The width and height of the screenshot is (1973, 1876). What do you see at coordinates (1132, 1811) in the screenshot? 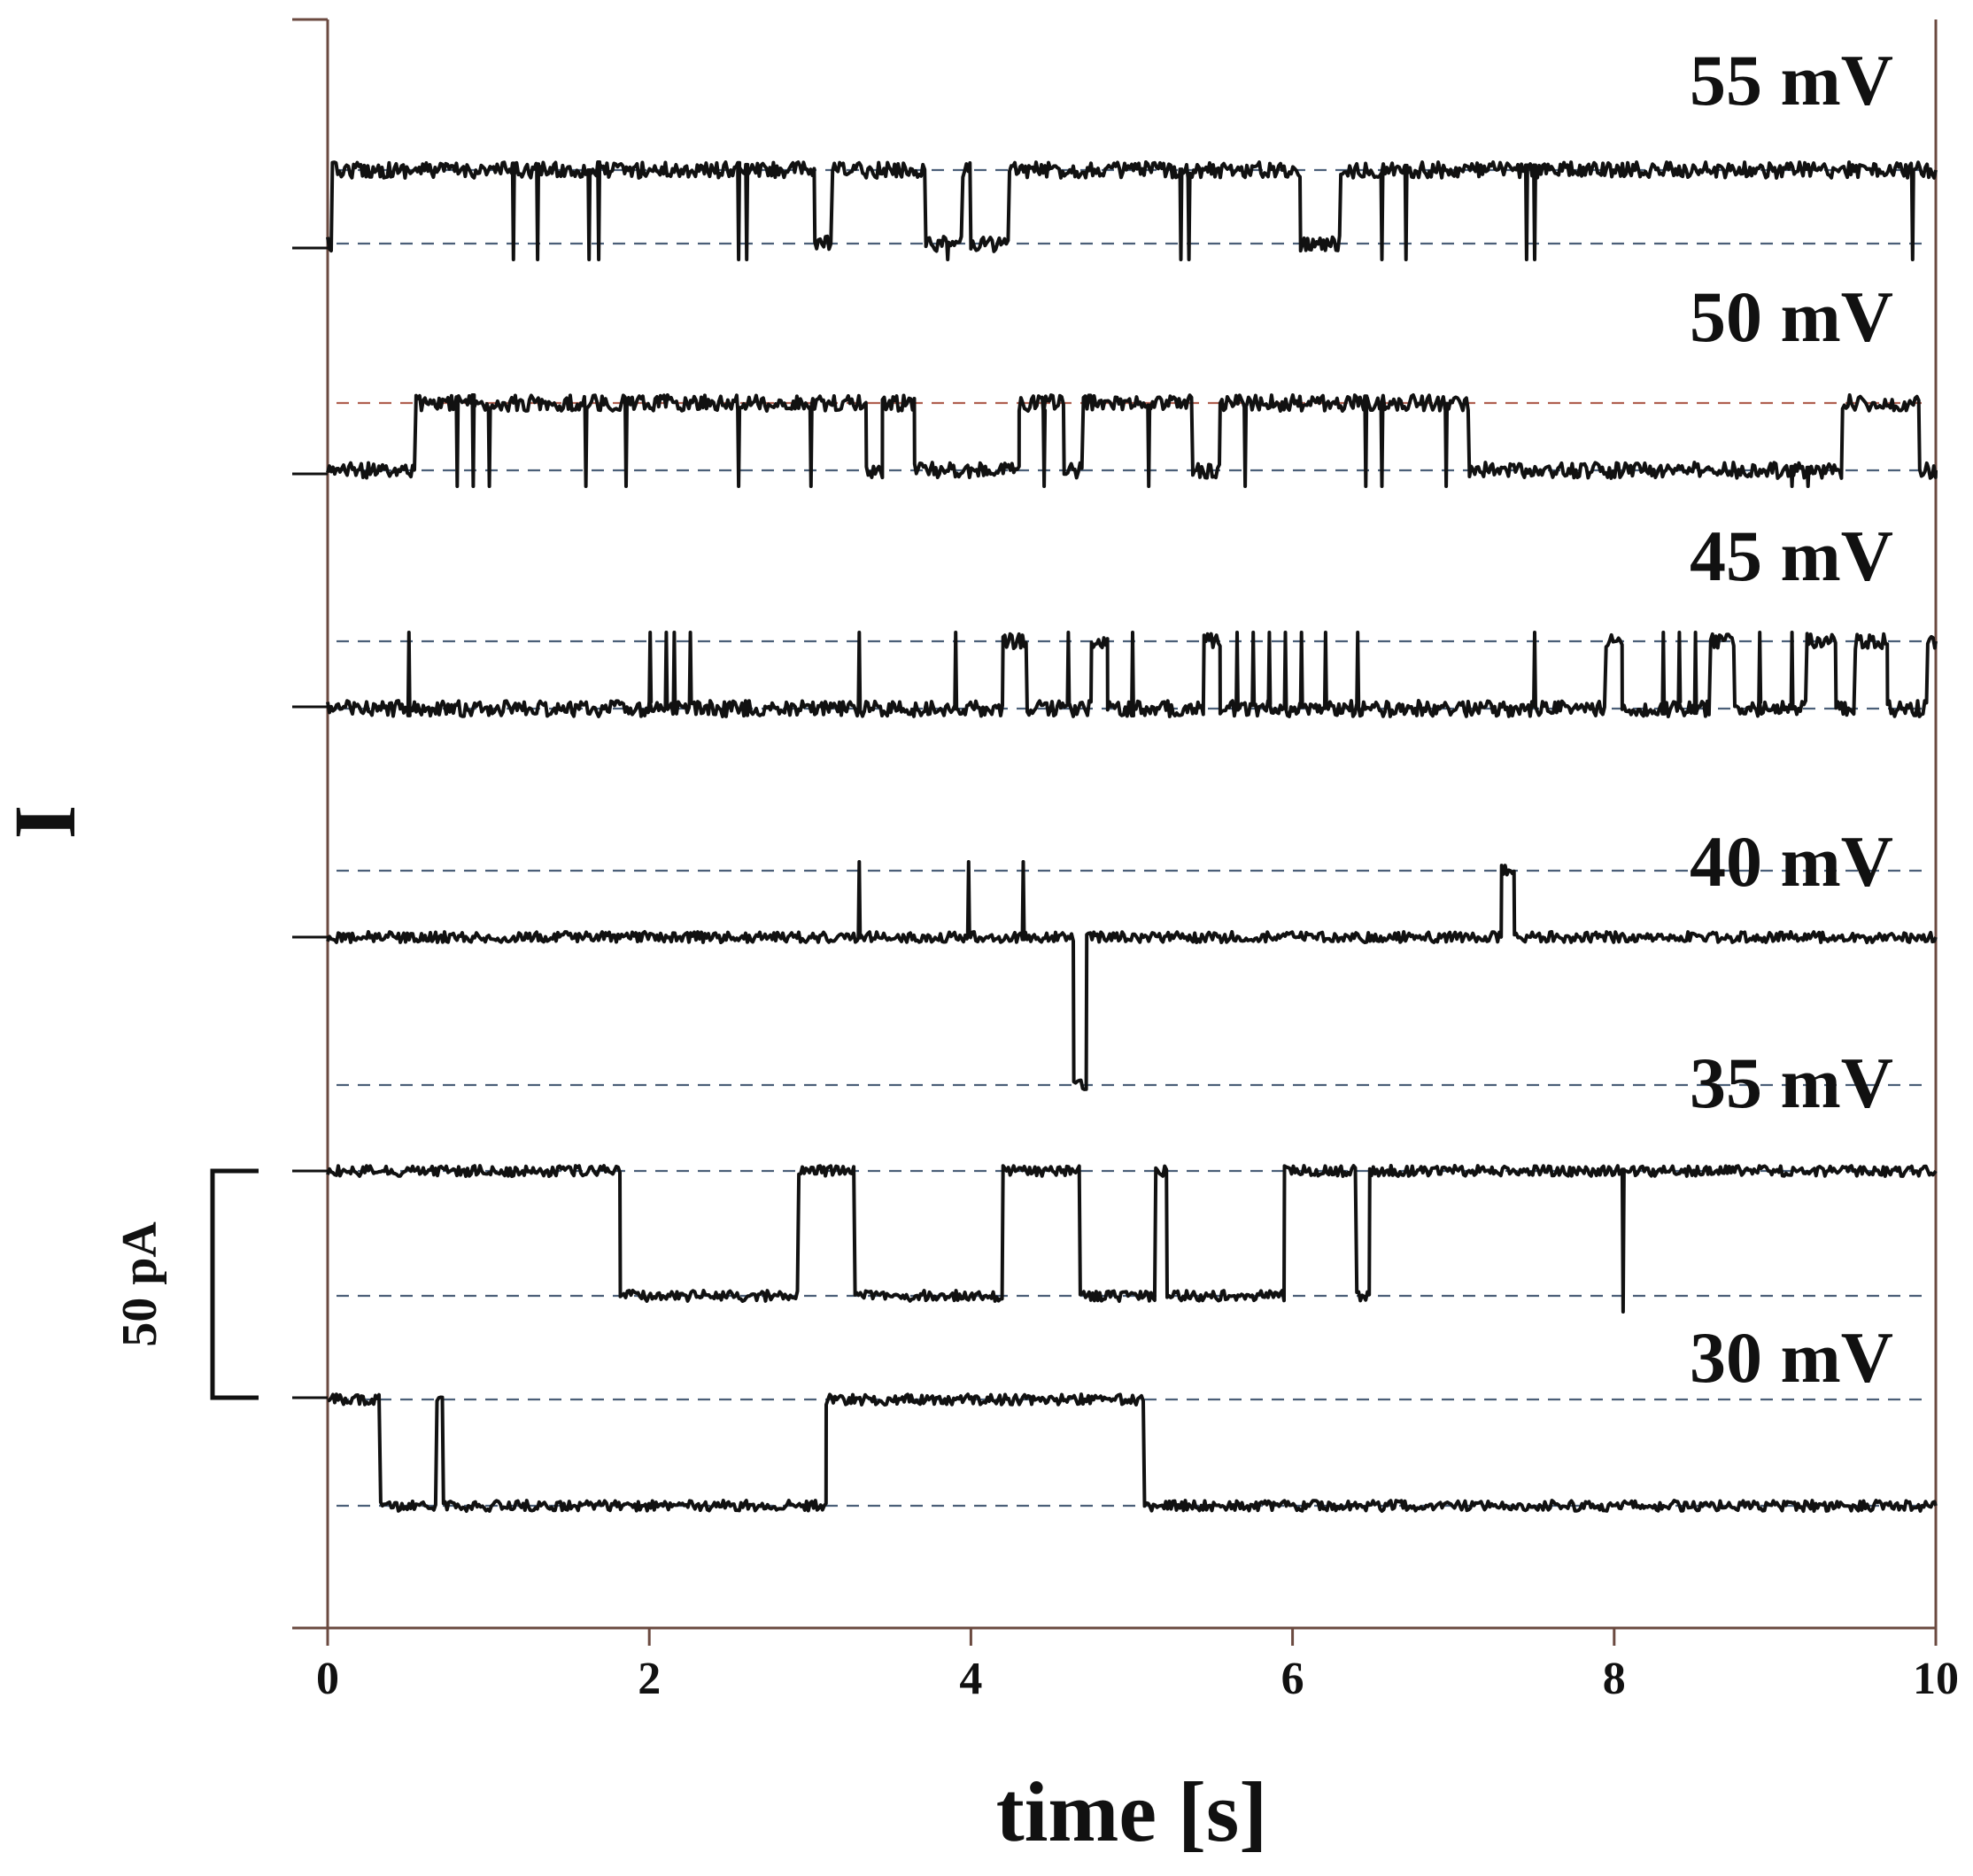
I see `x-axis-label: time [s]` at bounding box center [1132, 1811].